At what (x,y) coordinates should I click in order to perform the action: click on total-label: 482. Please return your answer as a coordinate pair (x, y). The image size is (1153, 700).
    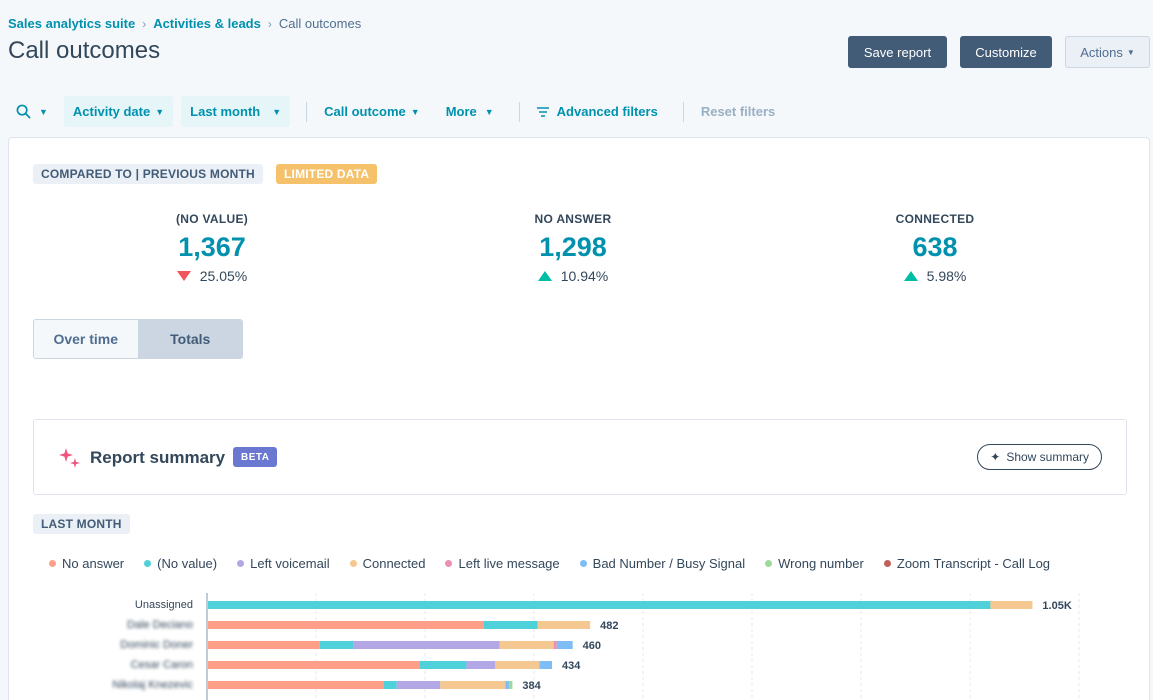
    Looking at the image, I should click on (609, 626).